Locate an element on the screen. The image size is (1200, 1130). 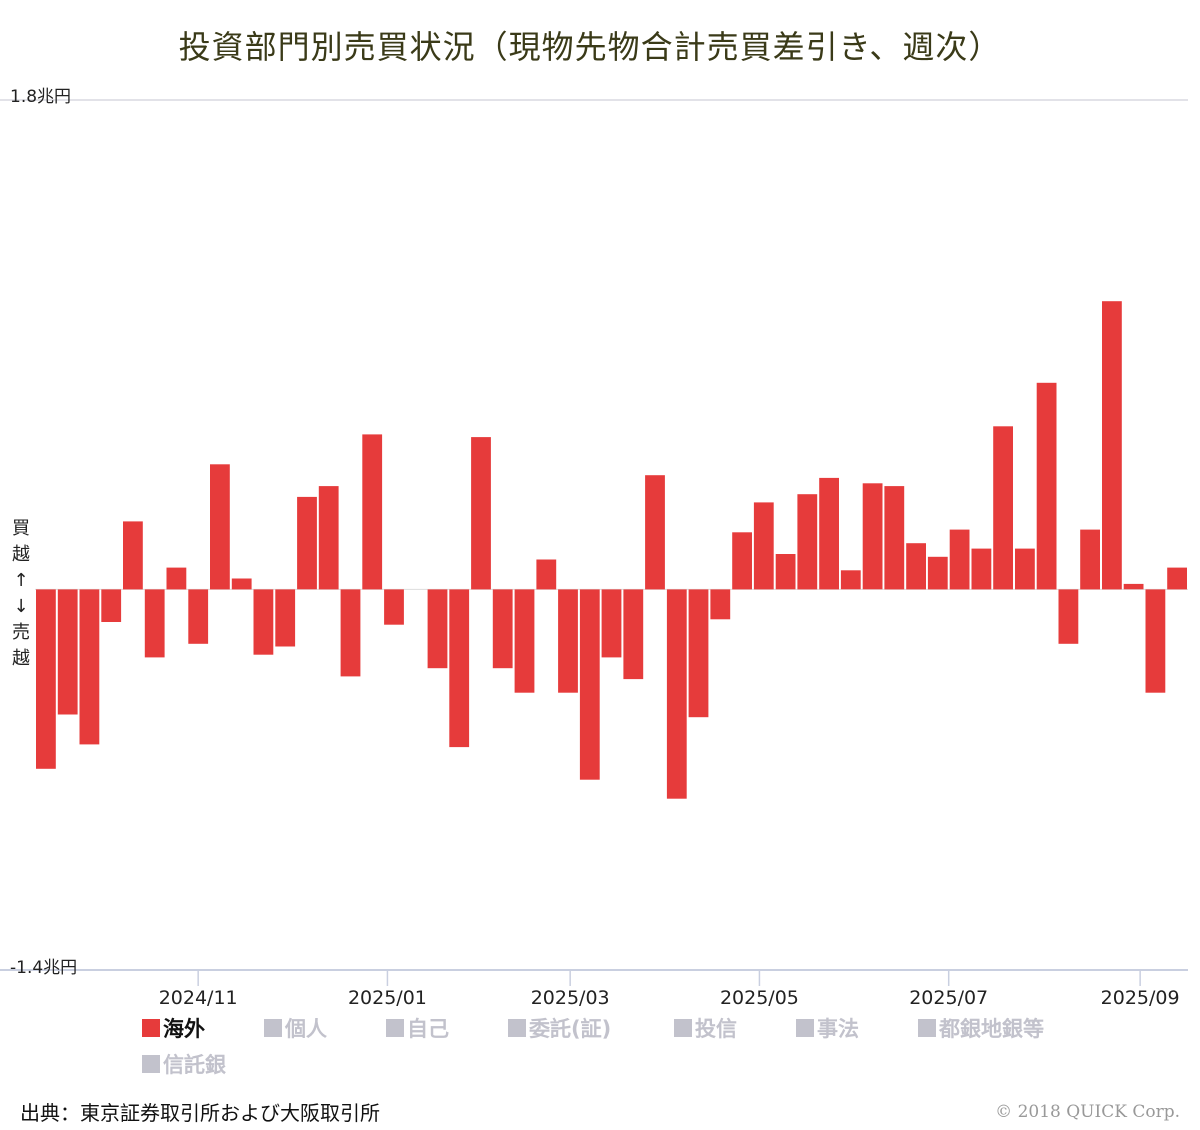
legend-item: 自己 is located at coordinates (417, 1028).